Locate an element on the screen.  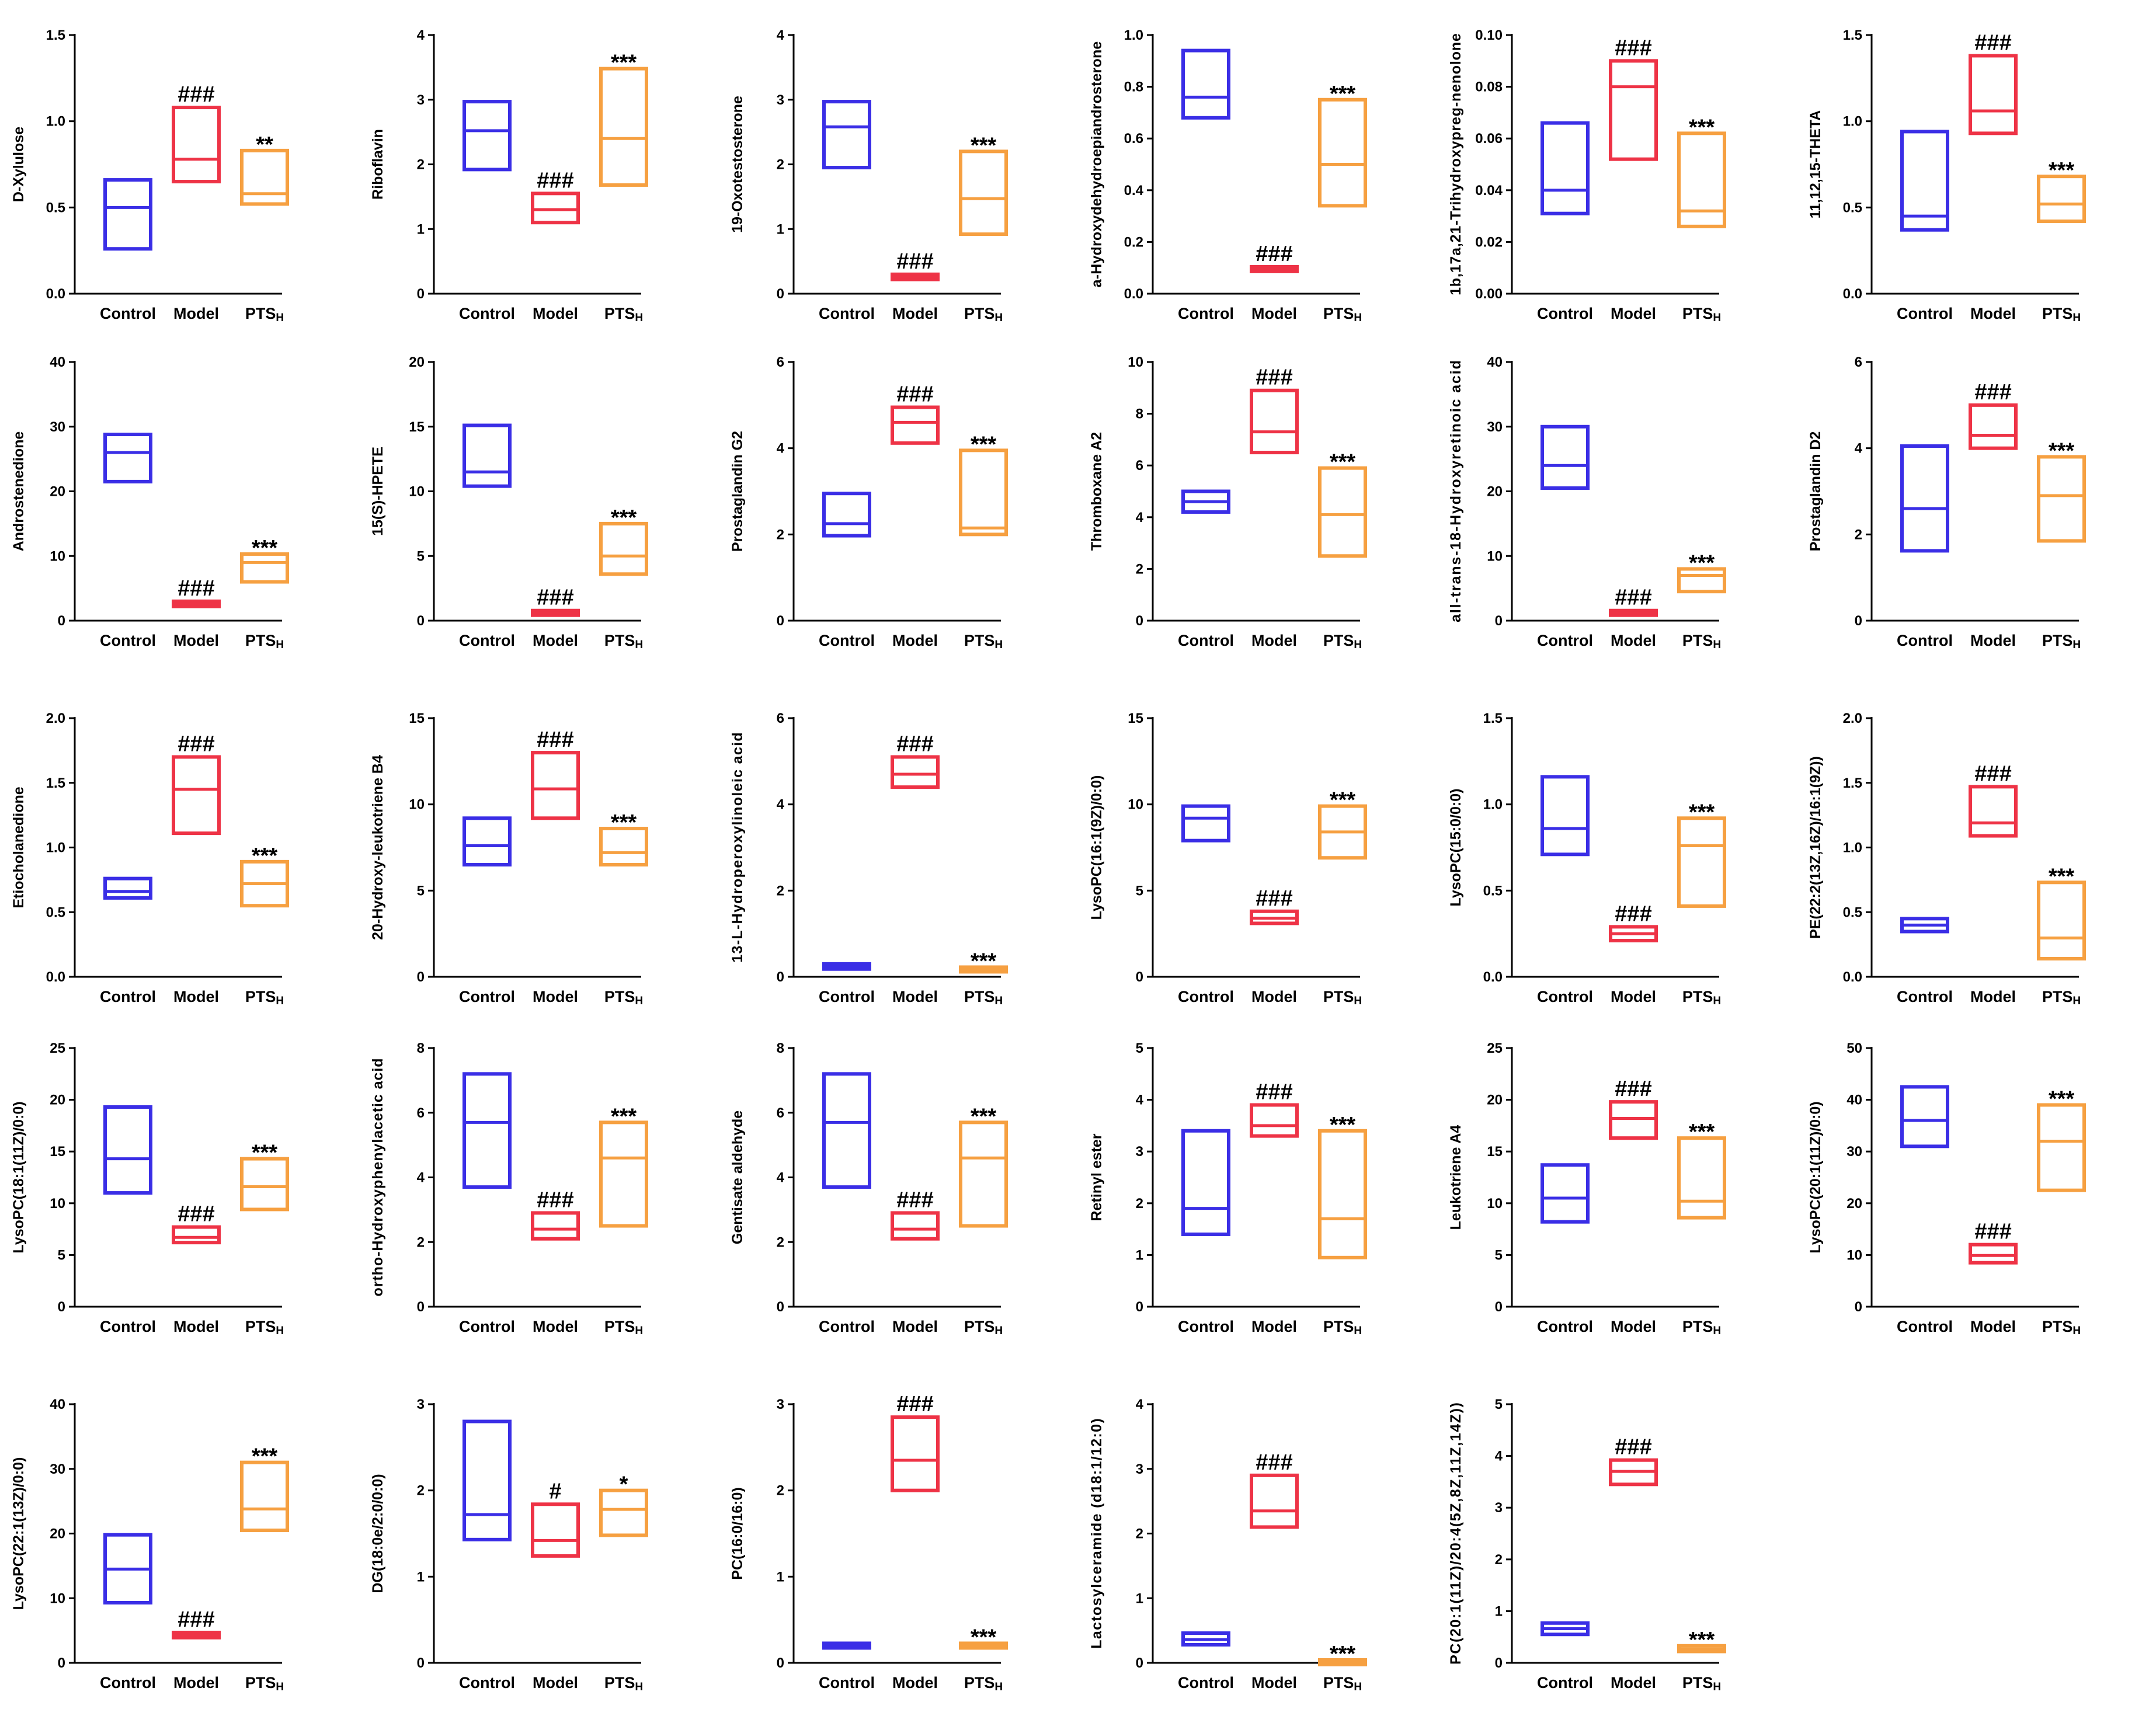
y-tick-label: 0.8 is located at coordinates (1134, 87).